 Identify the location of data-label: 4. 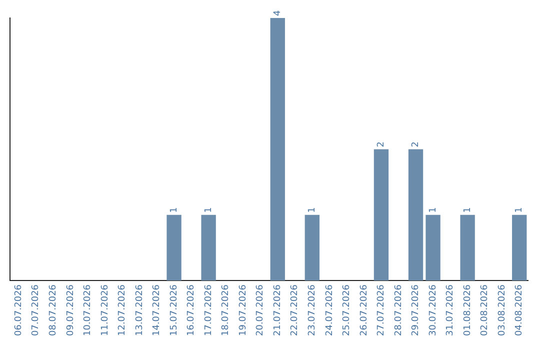
(277, 13).